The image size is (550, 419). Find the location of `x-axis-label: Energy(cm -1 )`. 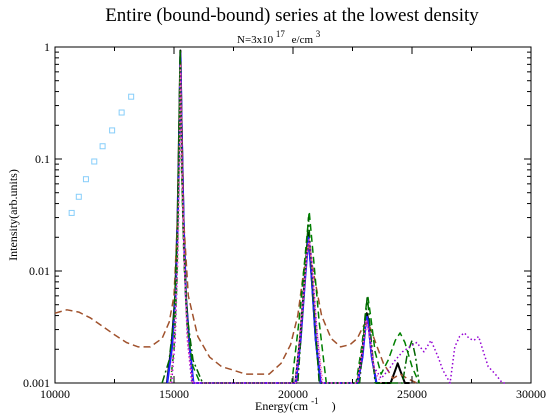

x-axis-label: Energy(cm -1 ) is located at coordinates (295, 403).